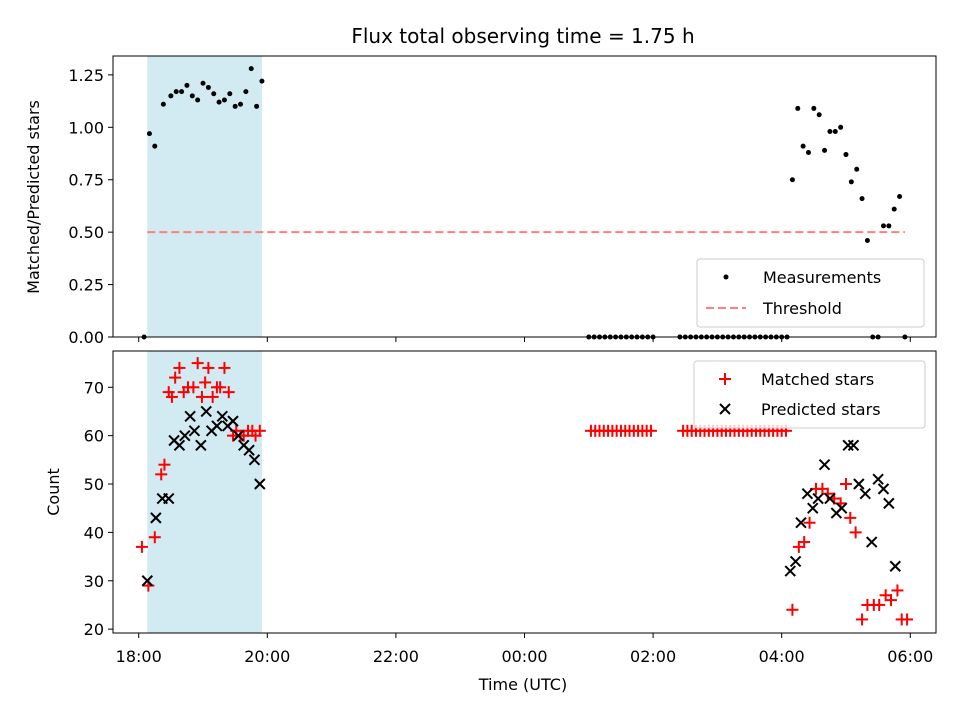 Image resolution: width=960 pixels, height=724 pixels. What do you see at coordinates (98, 508) in the screenshot?
I see `bottom-y-ticks: 20 30 40 50 60 70` at bounding box center [98, 508].